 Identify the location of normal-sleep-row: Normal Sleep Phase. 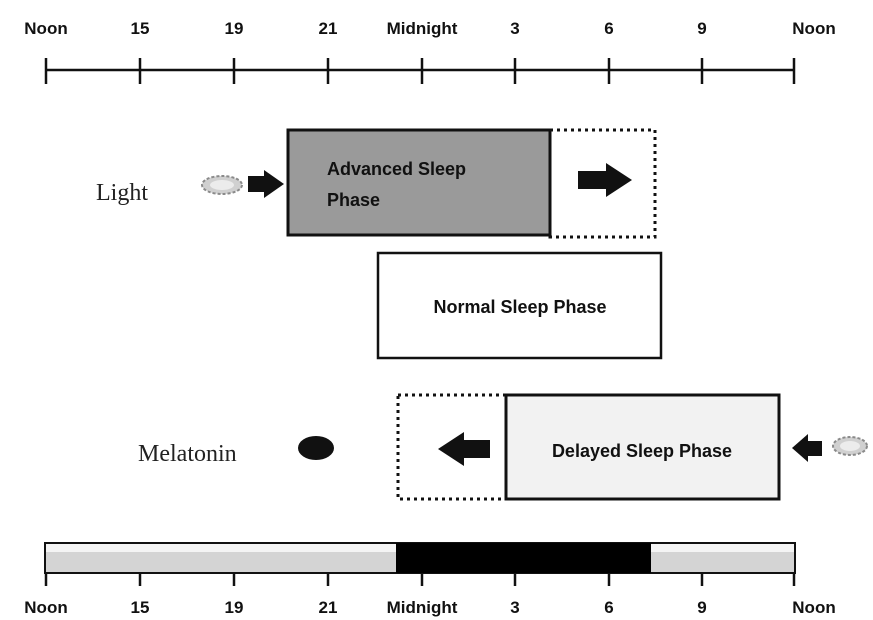
(519, 305).